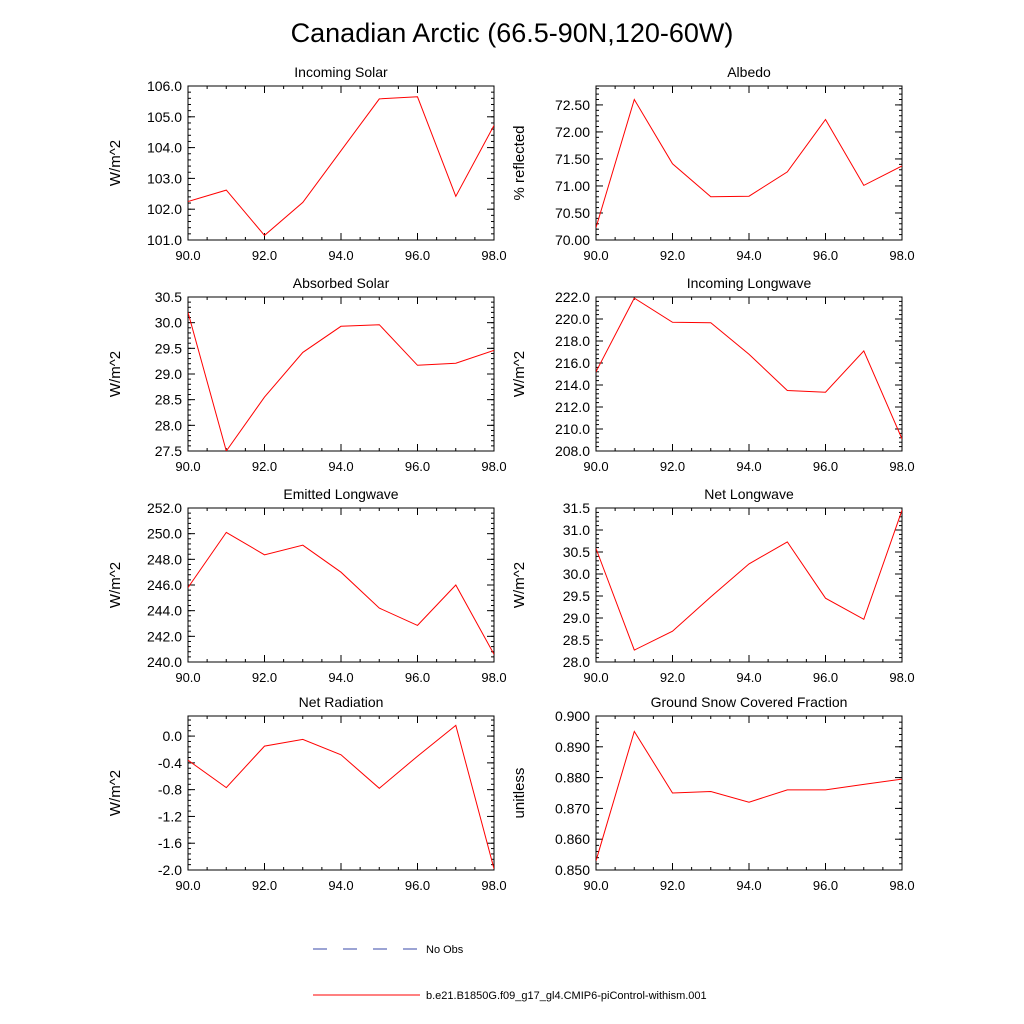 The width and height of the screenshot is (1024, 1024). Describe the element at coordinates (572, 105) in the screenshot. I see `y-tick-label: 72.50` at that location.